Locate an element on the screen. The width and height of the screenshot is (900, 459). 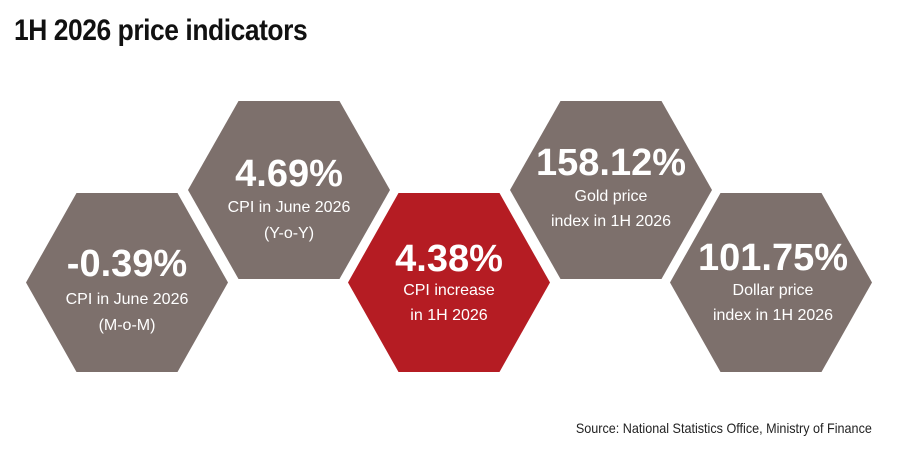
hex-value: 158.12% is located at coordinates (611, 163).